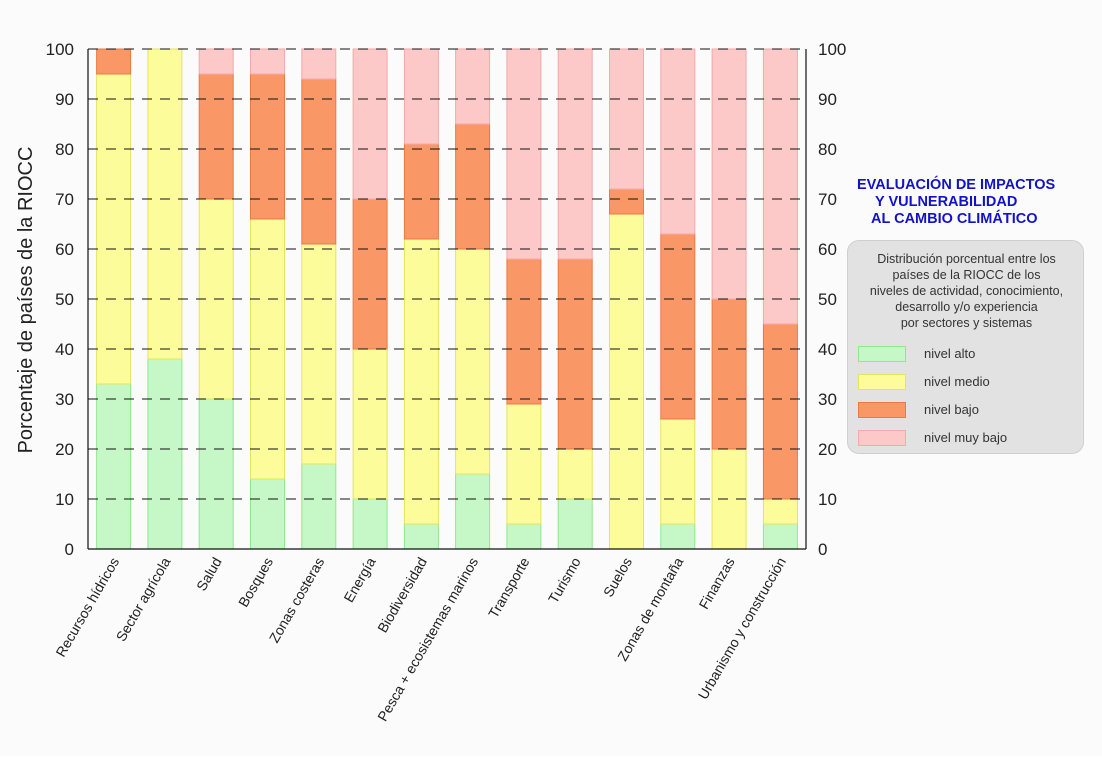 This screenshot has height=761, width=1102. I want to click on bar-recursos-hidricos-nivel-alto, so click(114, 466).